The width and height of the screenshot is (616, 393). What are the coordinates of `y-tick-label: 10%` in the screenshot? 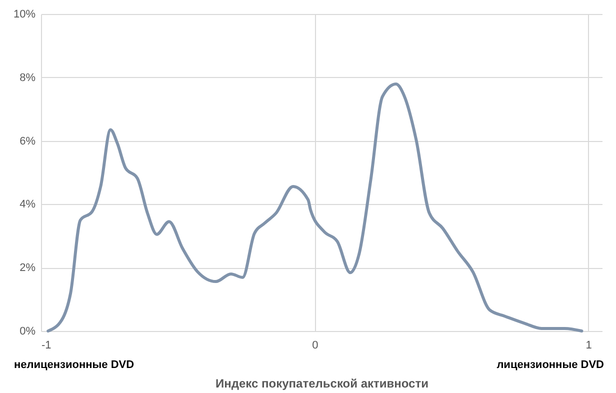 It's located at (24, 14).